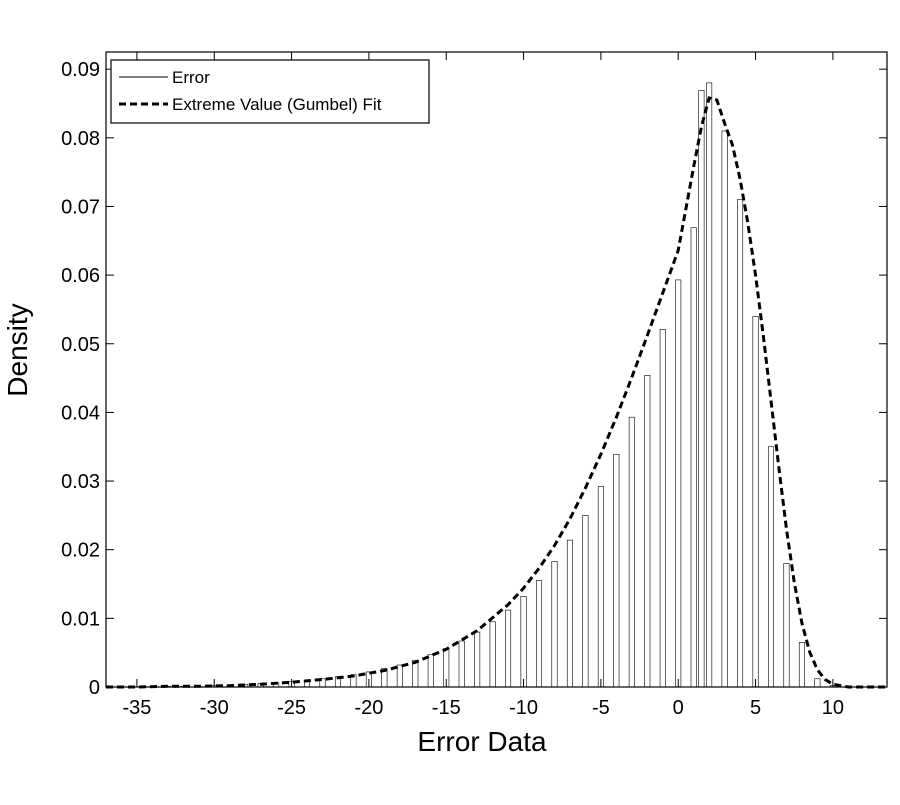  I want to click on y-tick-label: 0.01, so click(80, 619).